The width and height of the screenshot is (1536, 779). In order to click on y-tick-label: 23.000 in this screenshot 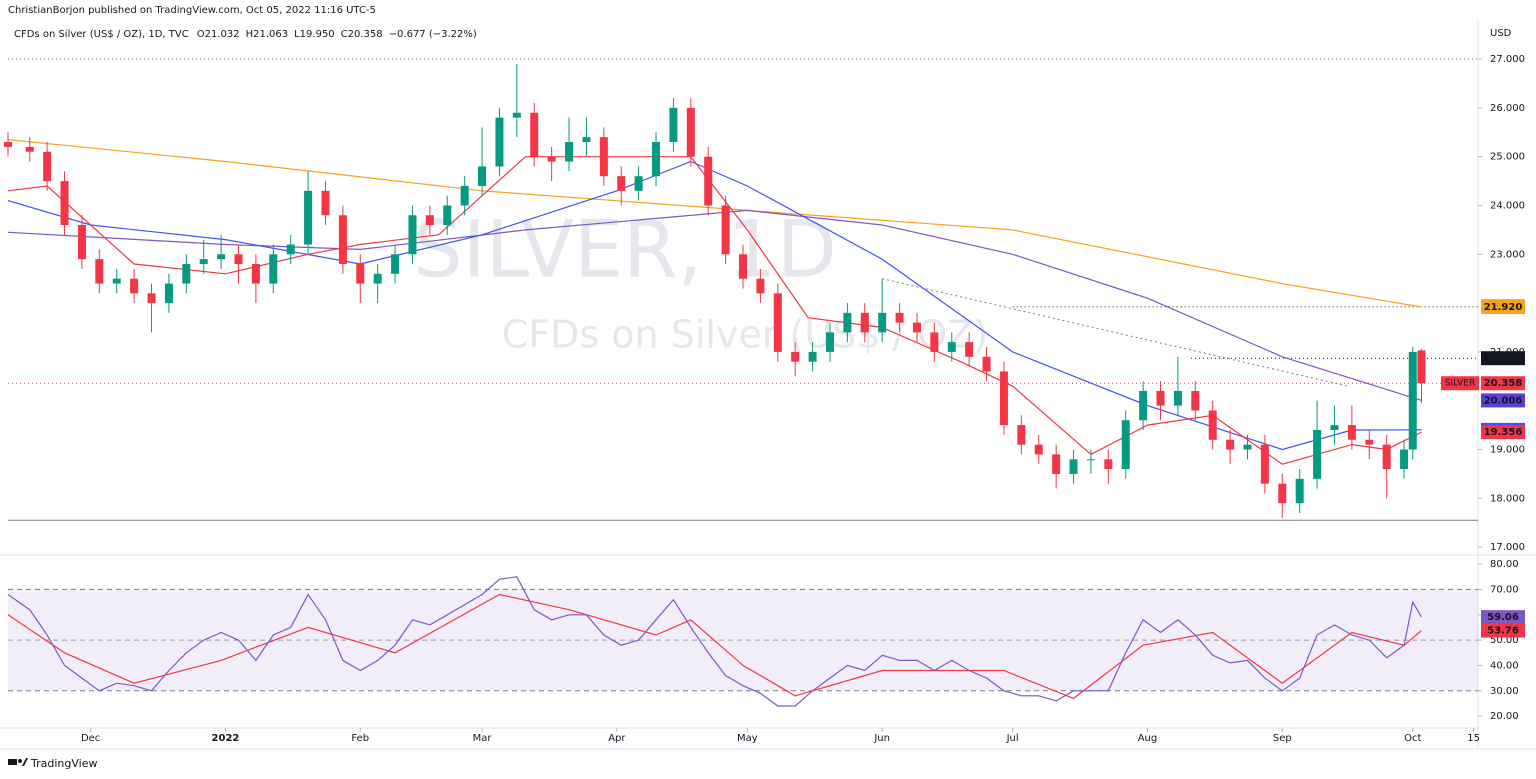, I will do `click(1507, 254)`.